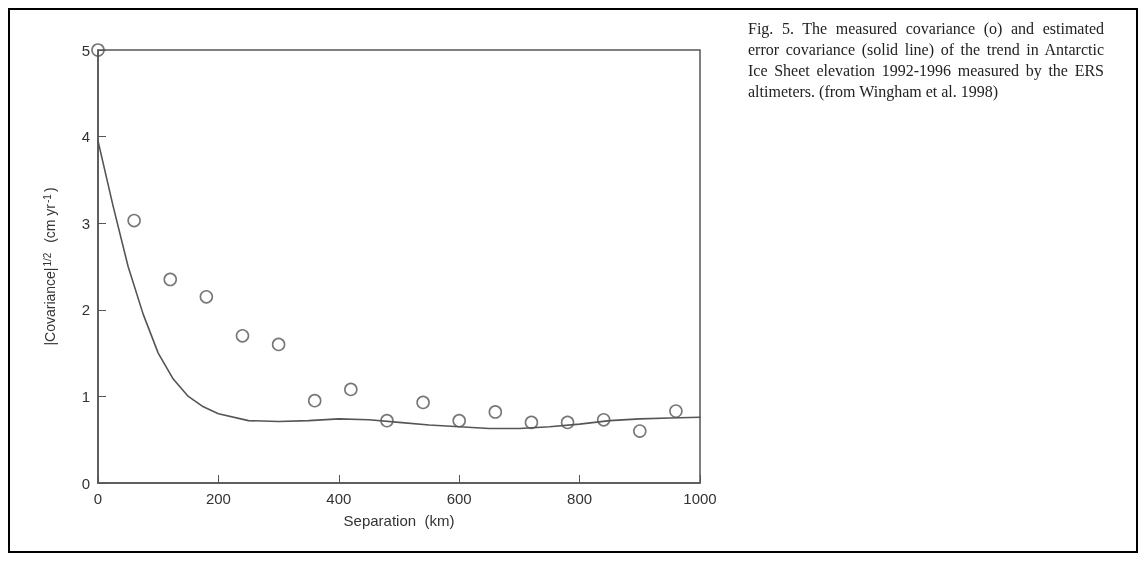 Image resolution: width=1148 pixels, height=570 pixels. I want to click on y-tick-label: 0, so click(85, 483).